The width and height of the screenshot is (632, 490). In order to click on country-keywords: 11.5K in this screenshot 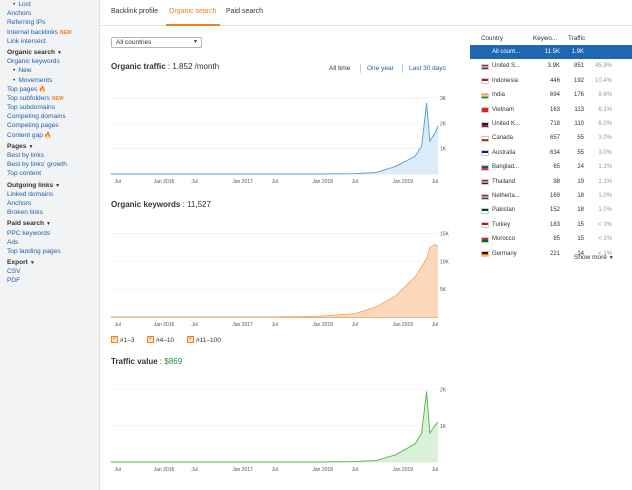, I will do `click(552, 52)`.